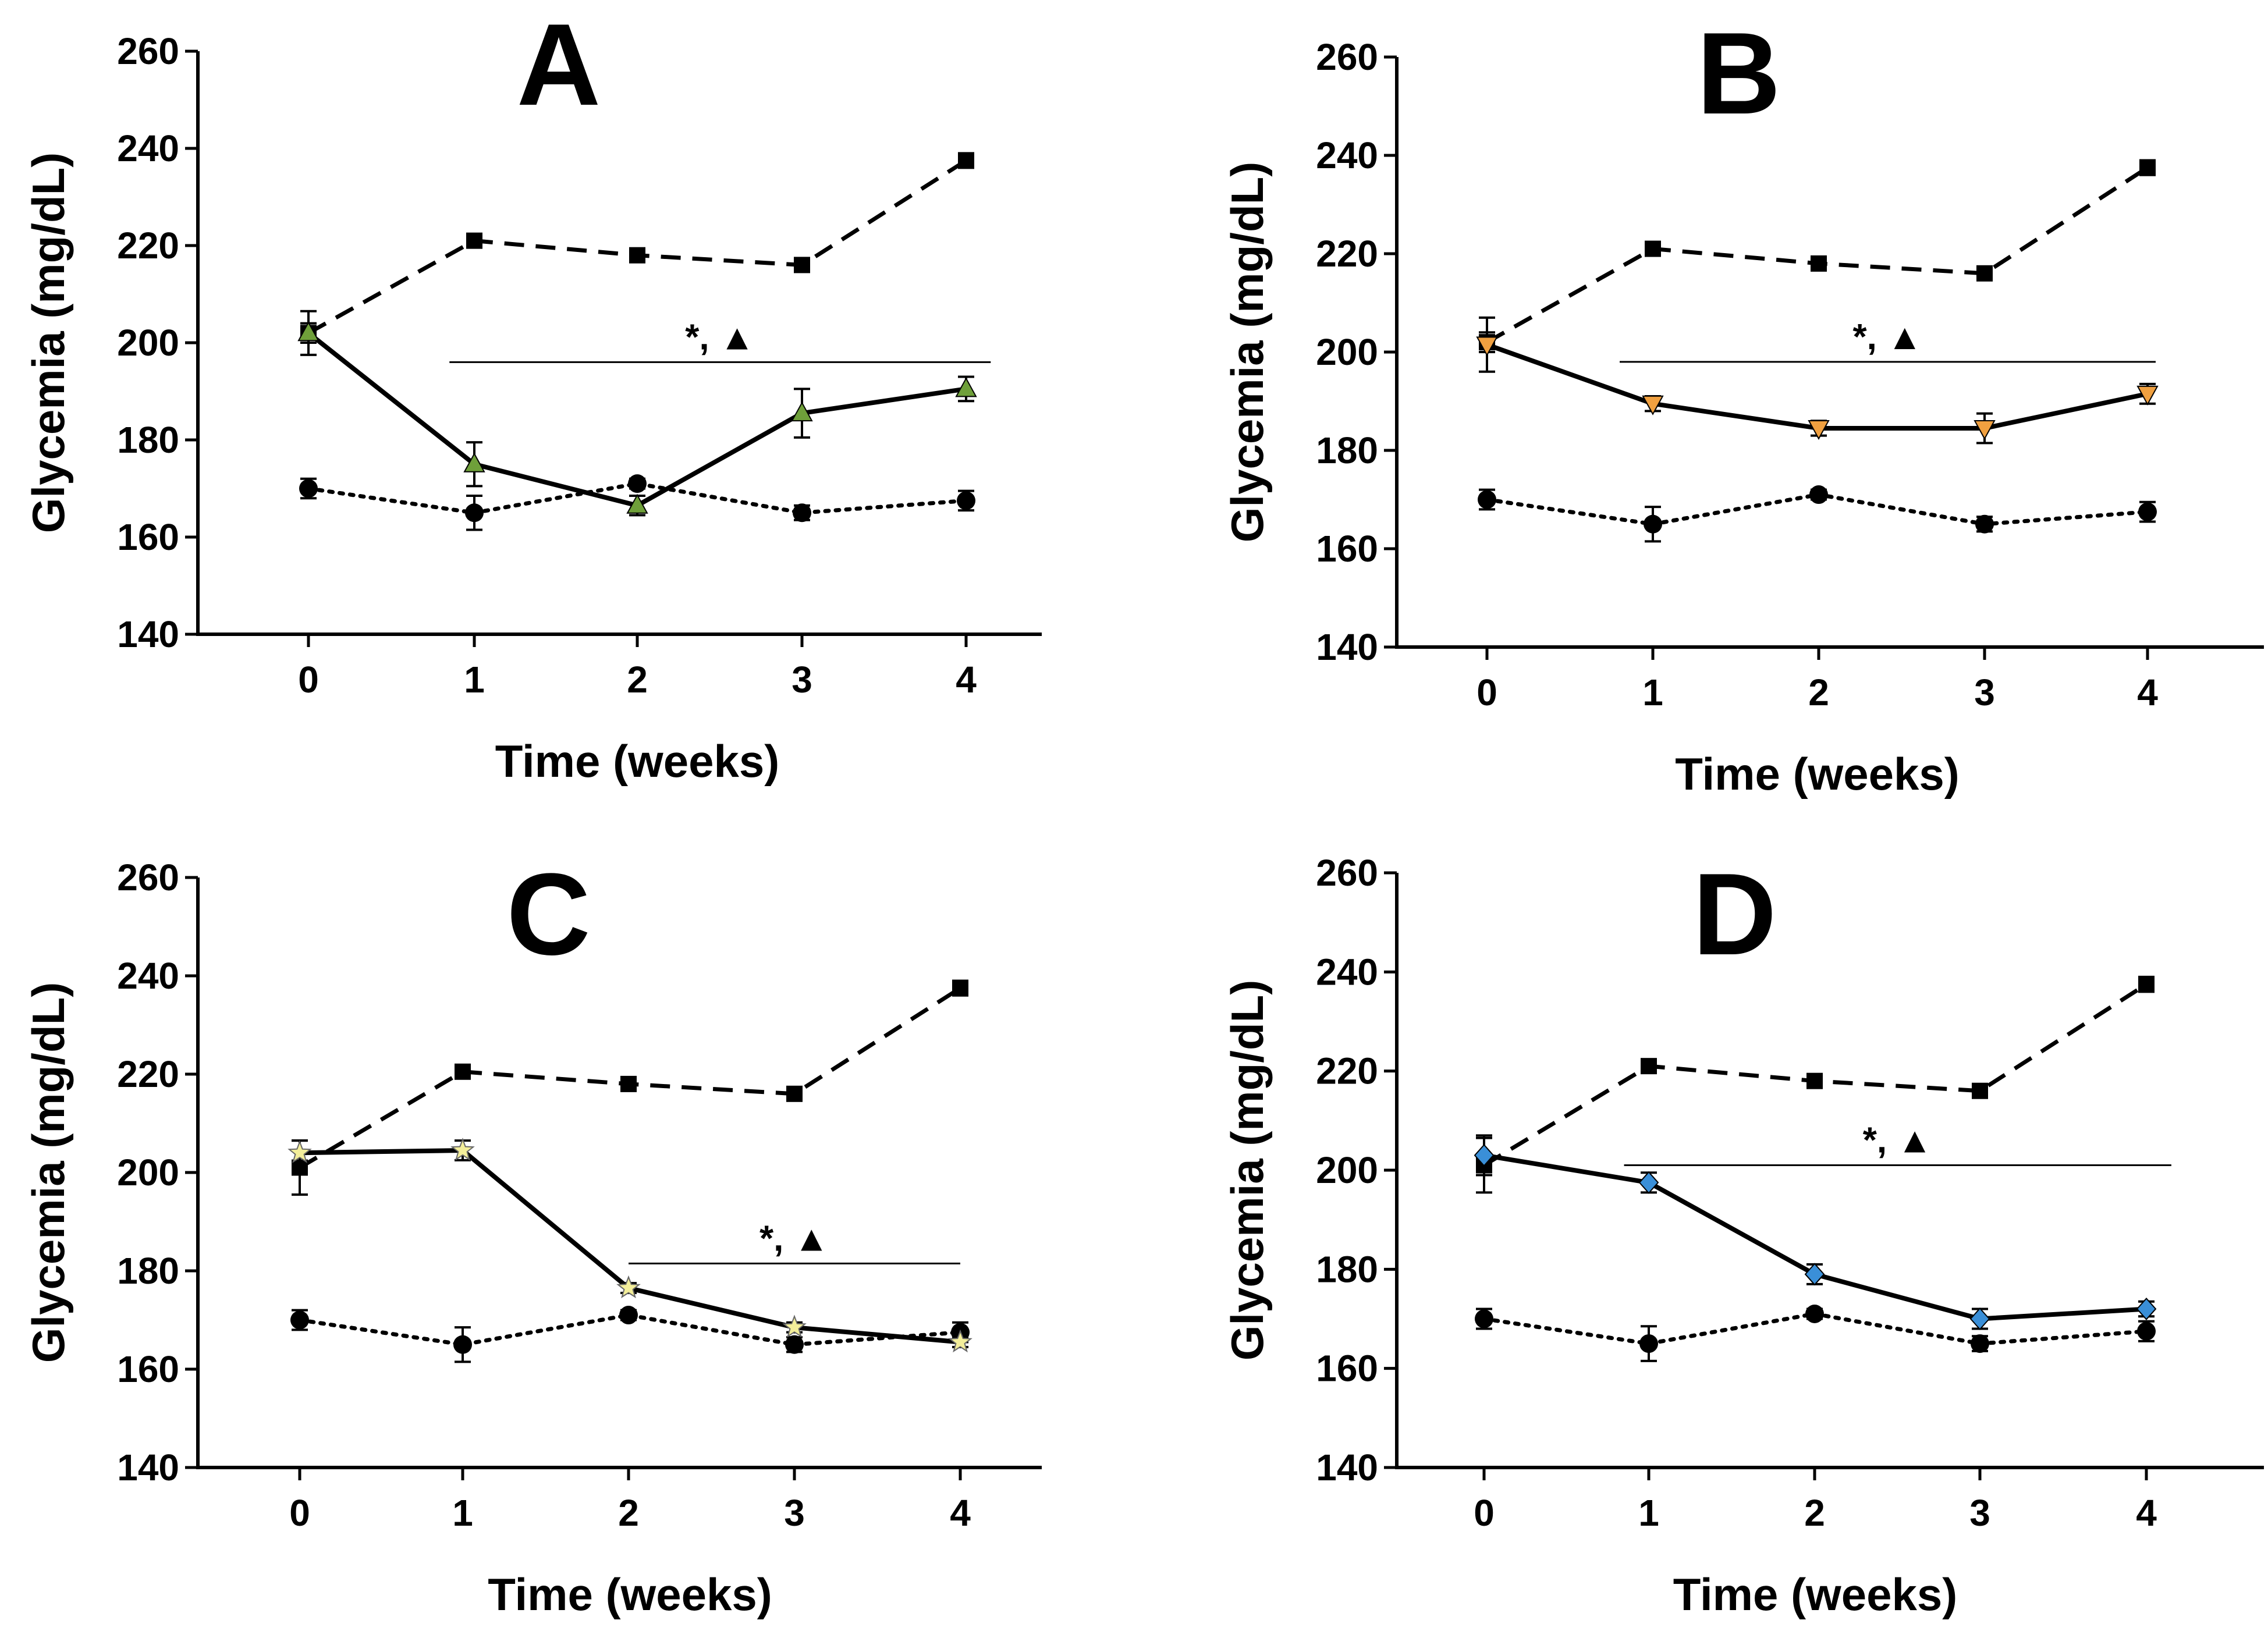 The width and height of the screenshot is (2268, 1638). What do you see at coordinates (548, 914) in the screenshot?
I see `panel-label: C` at bounding box center [548, 914].